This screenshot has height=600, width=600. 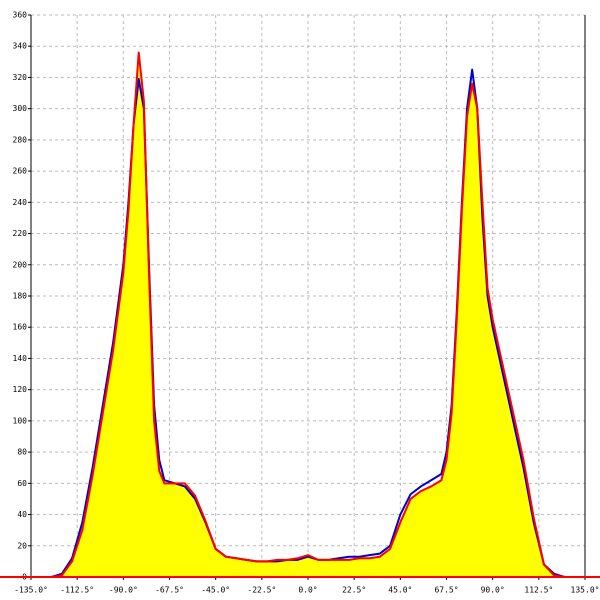 I want to click on x-tick-label: -135.0°, so click(x=31, y=590).